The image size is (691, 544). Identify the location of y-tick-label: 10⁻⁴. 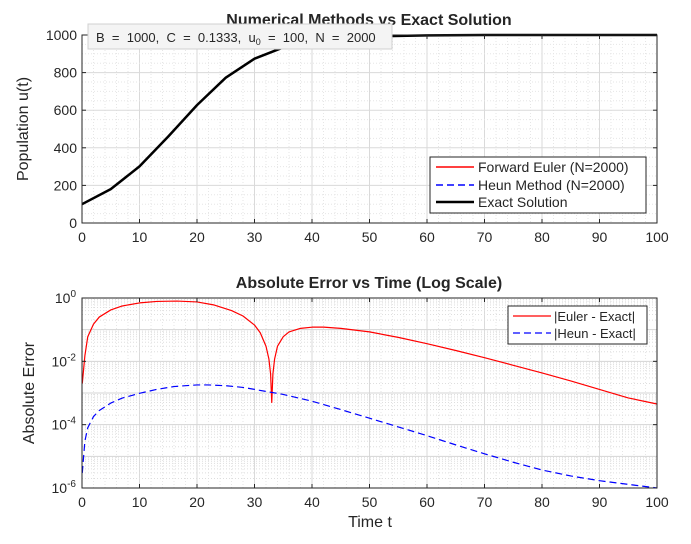
(64, 424).